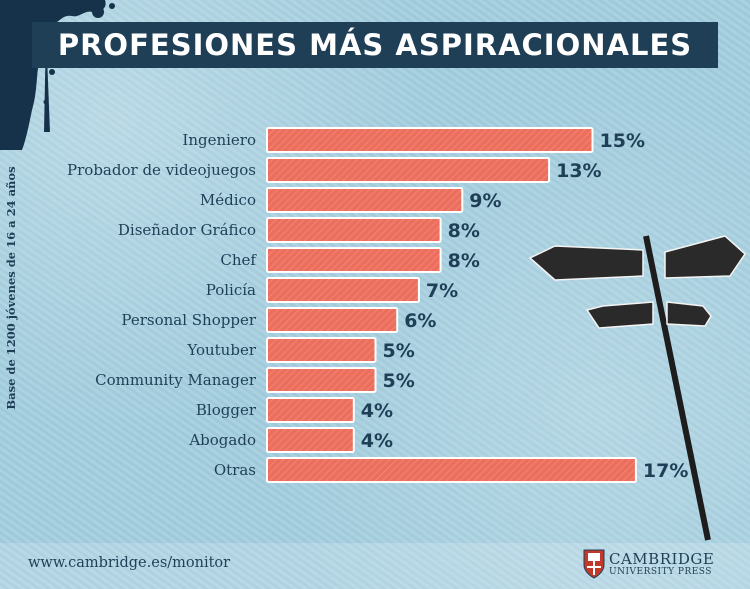  Describe the element at coordinates (238, 260) in the screenshot. I see `category-label: Chef` at that location.